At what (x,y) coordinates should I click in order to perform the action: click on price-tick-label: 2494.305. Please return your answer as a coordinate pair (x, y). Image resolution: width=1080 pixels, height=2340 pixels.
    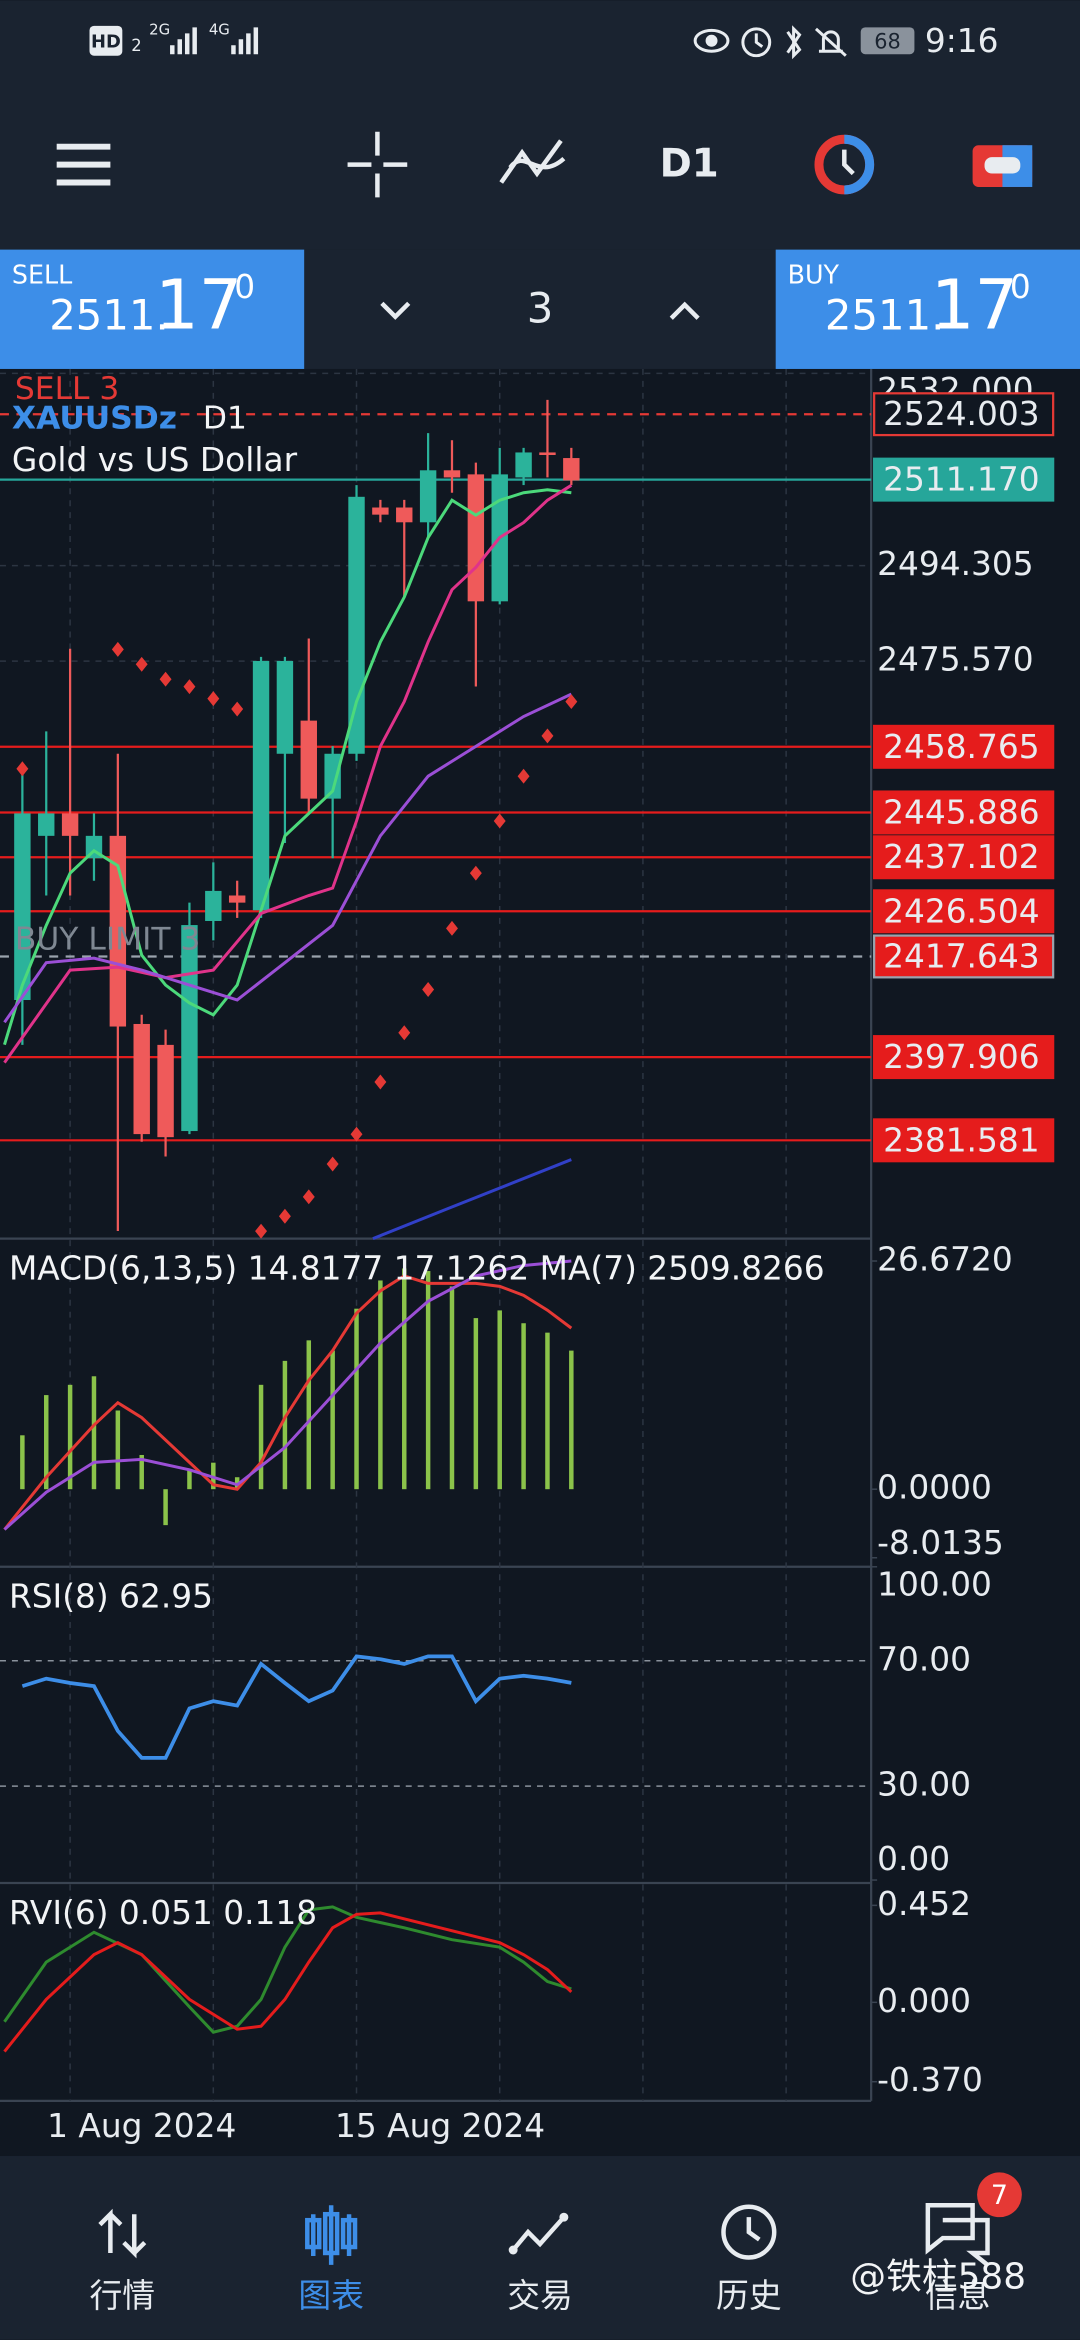
    Looking at the image, I should click on (955, 564).